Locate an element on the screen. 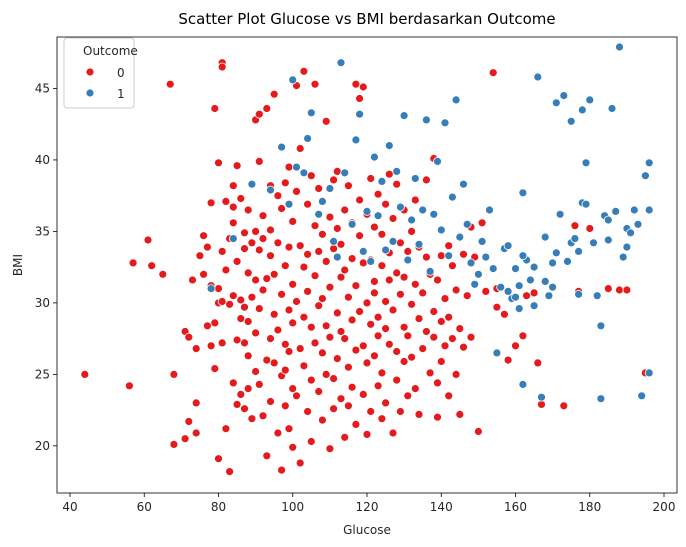 The image size is (686, 547). y-tick-label: 20 is located at coordinates (42, 446).